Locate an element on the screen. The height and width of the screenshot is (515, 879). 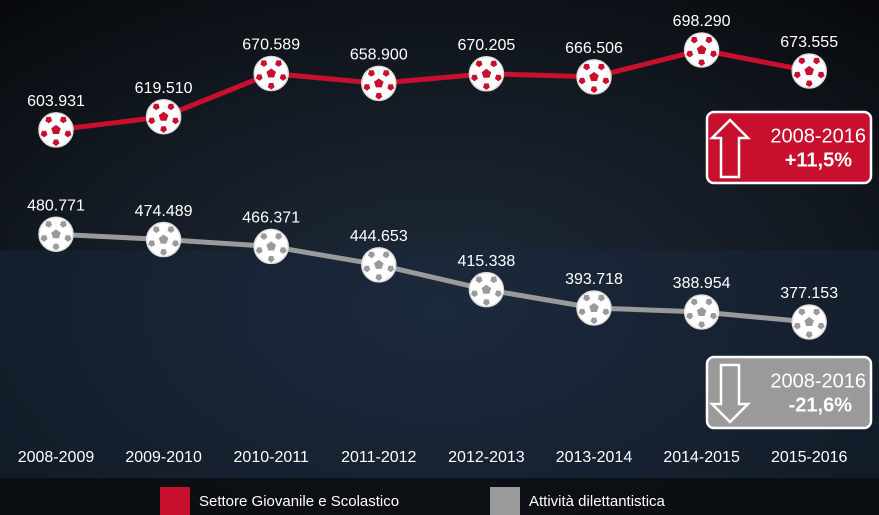
data-label: 444.653 is located at coordinates (379, 236).